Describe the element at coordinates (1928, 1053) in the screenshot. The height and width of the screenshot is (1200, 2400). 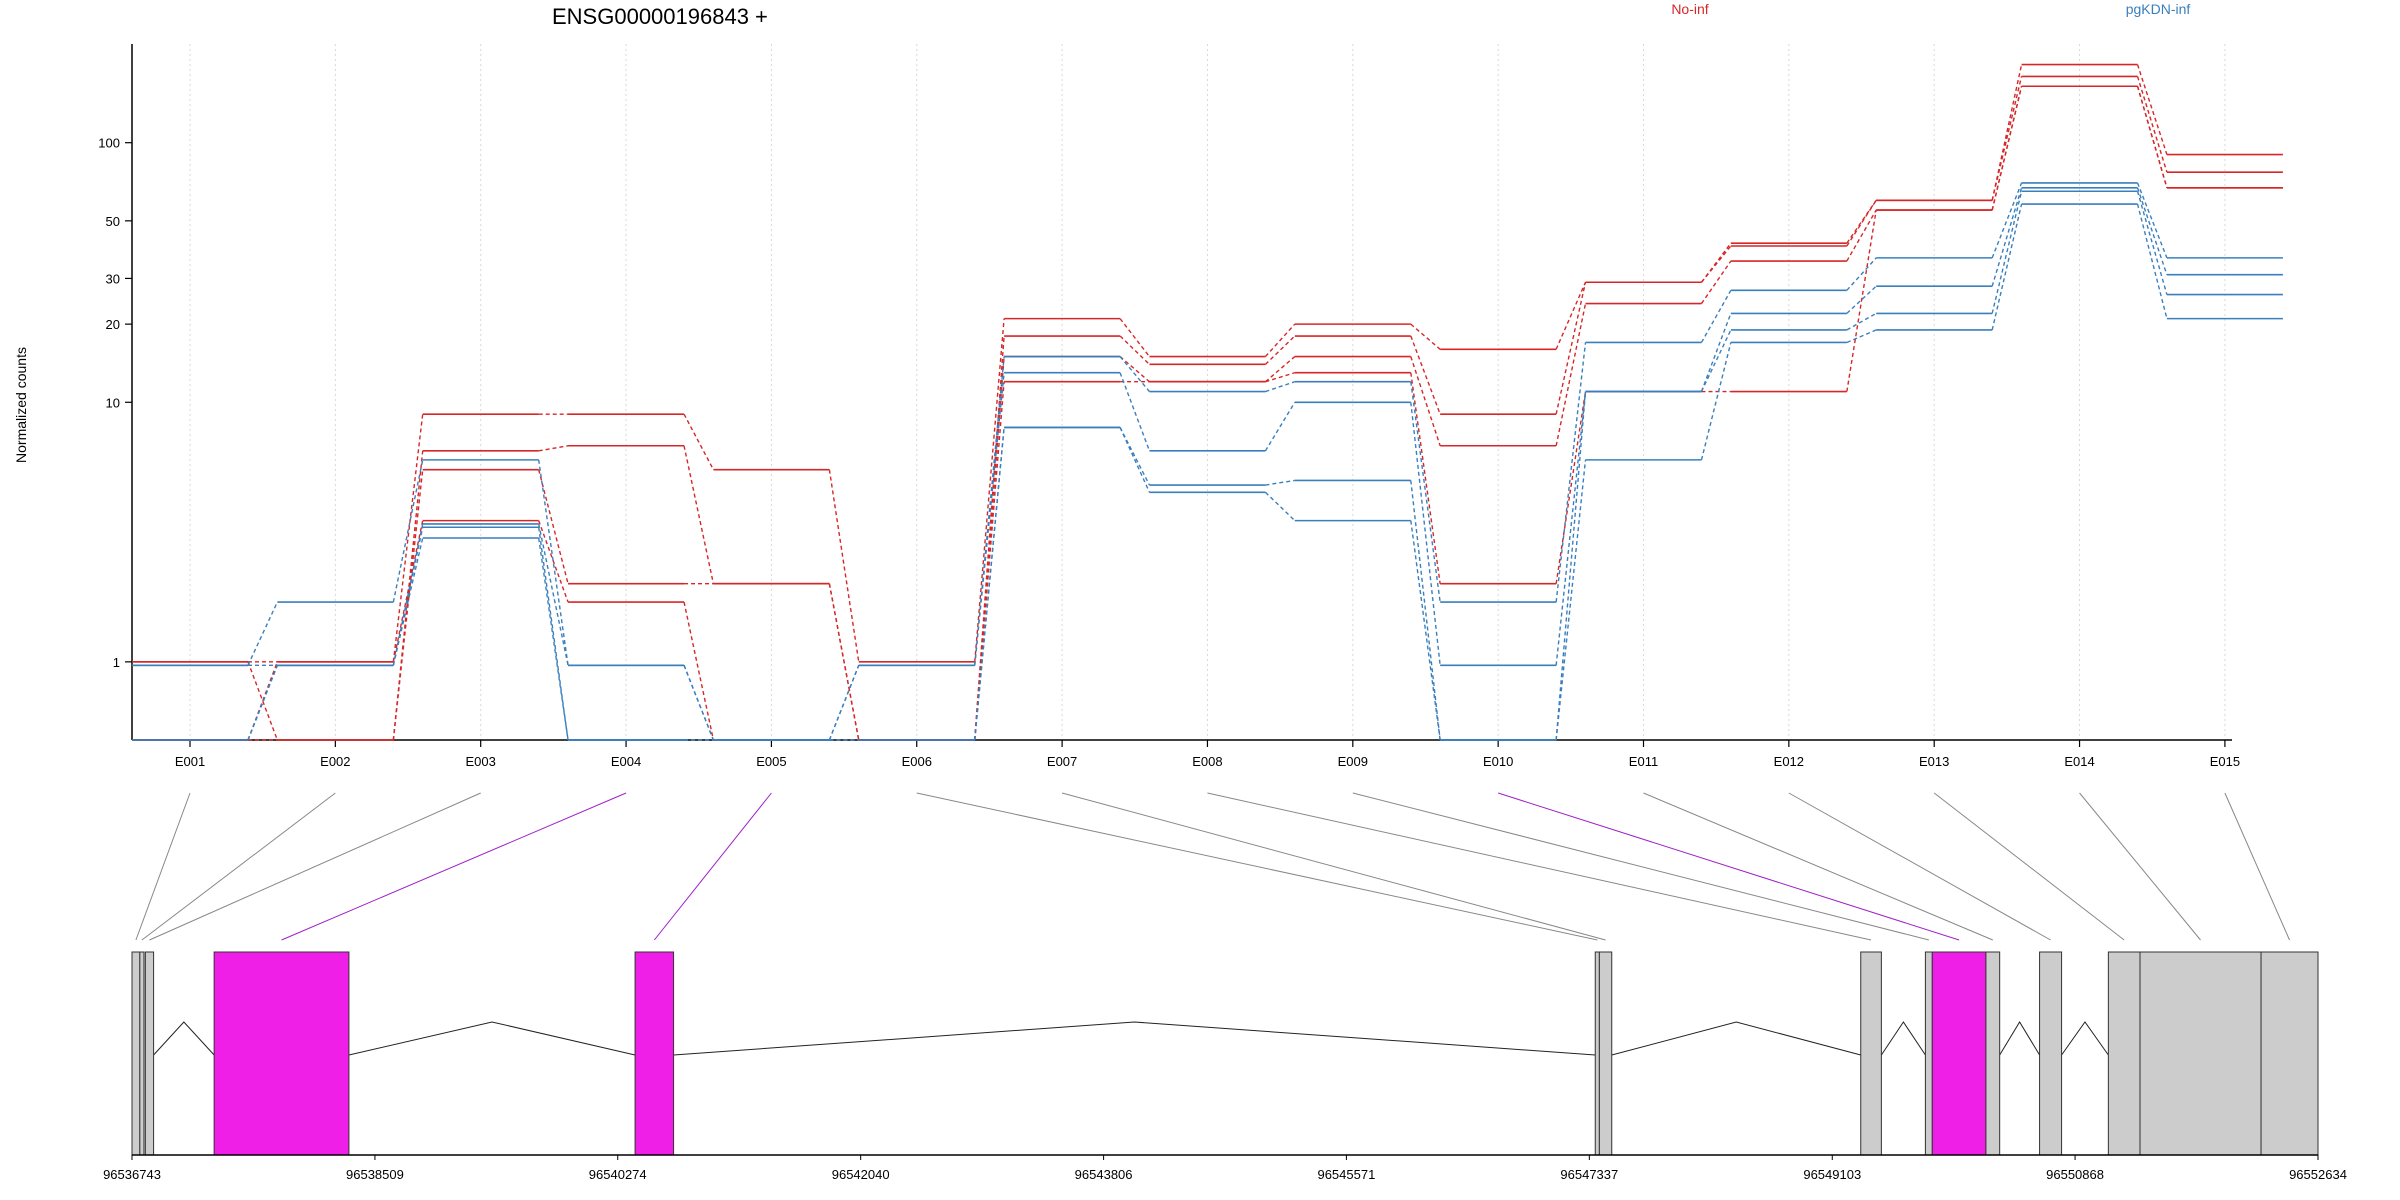
I see `exon-e009` at that location.